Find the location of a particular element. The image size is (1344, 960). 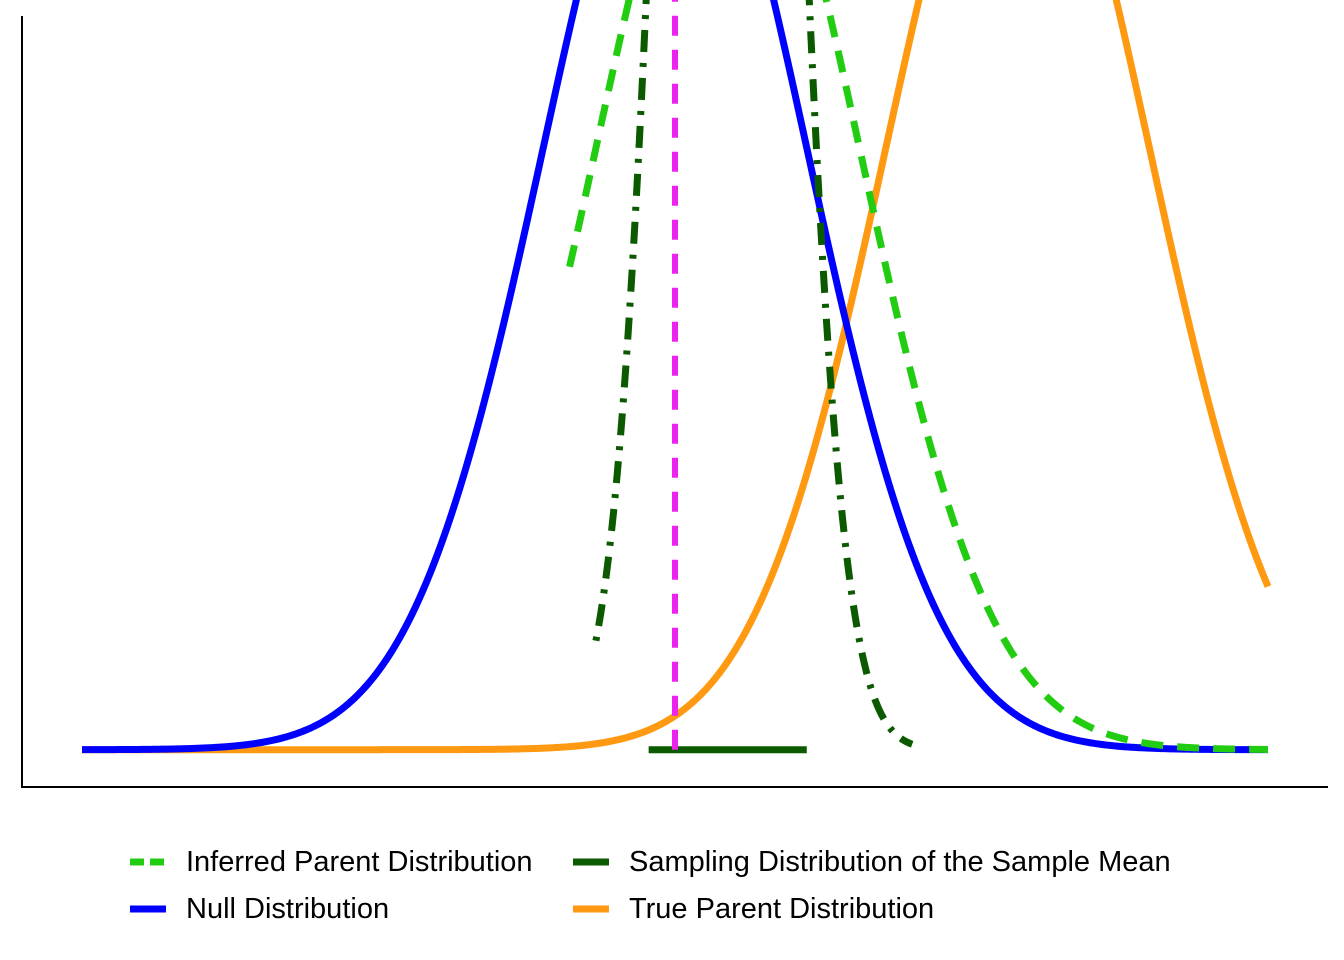

legend-key-inferred is located at coordinates (148, 862).